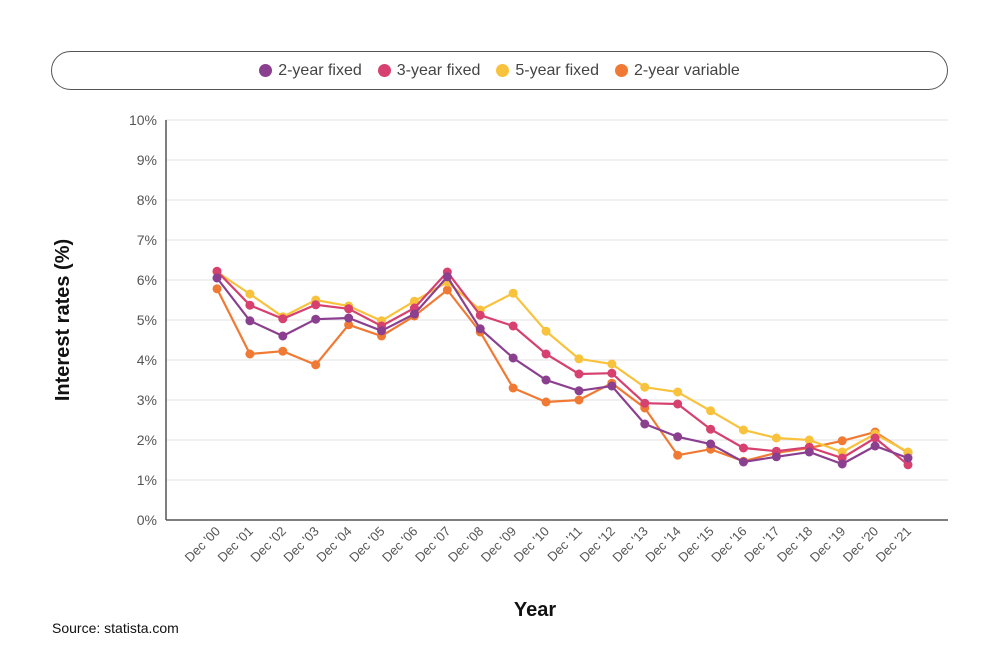 This screenshot has height=653, width=1000. What do you see at coordinates (147, 320) in the screenshot?
I see `y-tick-label: 5%` at bounding box center [147, 320].